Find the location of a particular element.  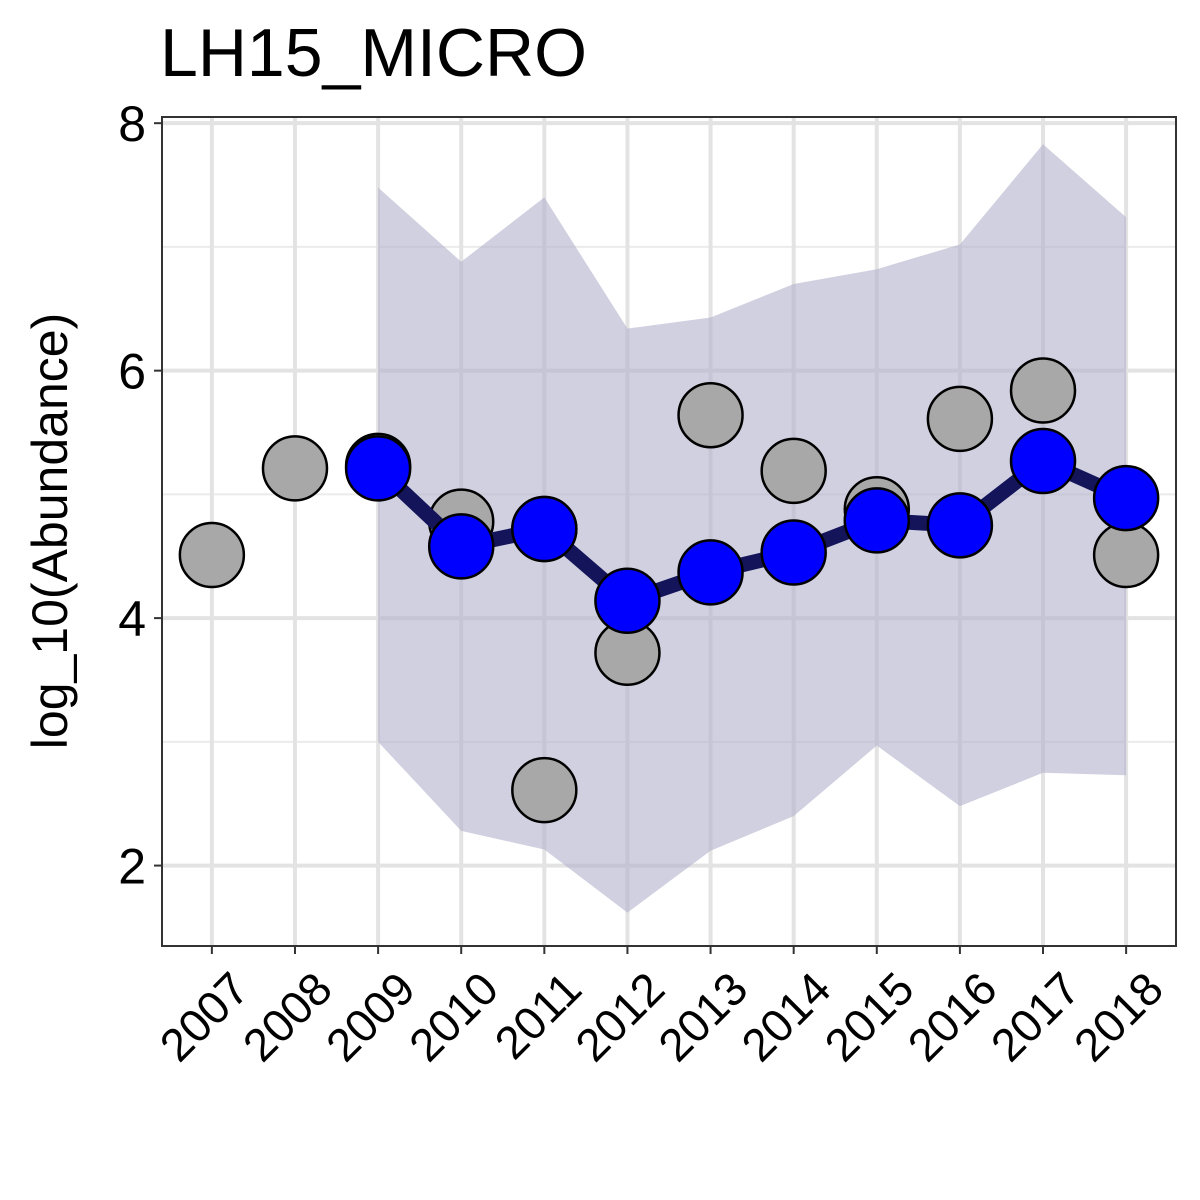

y-tick-label: 6 is located at coordinates (132, 372).